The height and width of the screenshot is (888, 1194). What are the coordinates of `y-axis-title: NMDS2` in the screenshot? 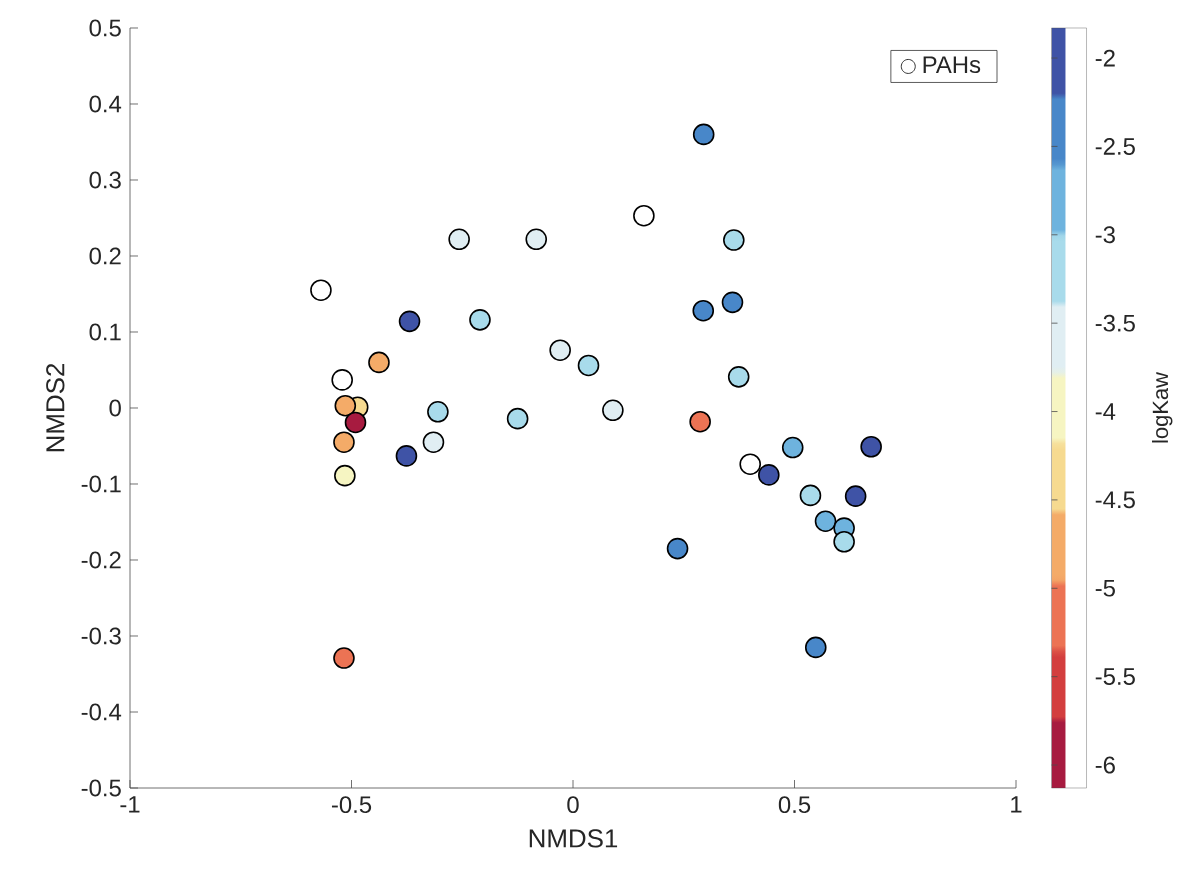 It's located at (55, 407).